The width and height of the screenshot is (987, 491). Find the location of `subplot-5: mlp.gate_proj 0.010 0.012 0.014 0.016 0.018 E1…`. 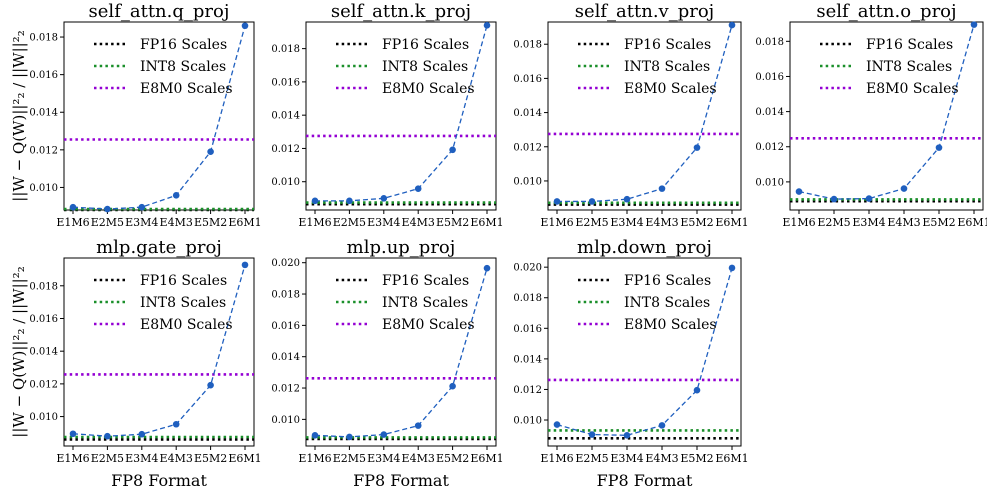

subplot-5: mlp.gate_proj 0.010 0.012 0.014 0.016 0.018 E1… is located at coordinates (145, 363).